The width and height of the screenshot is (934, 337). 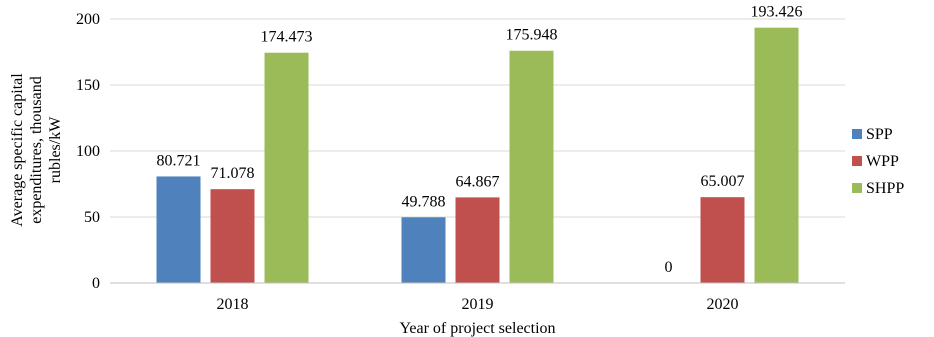 What do you see at coordinates (885, 188) in the screenshot?
I see `legend-label-shpp: SHPP` at bounding box center [885, 188].